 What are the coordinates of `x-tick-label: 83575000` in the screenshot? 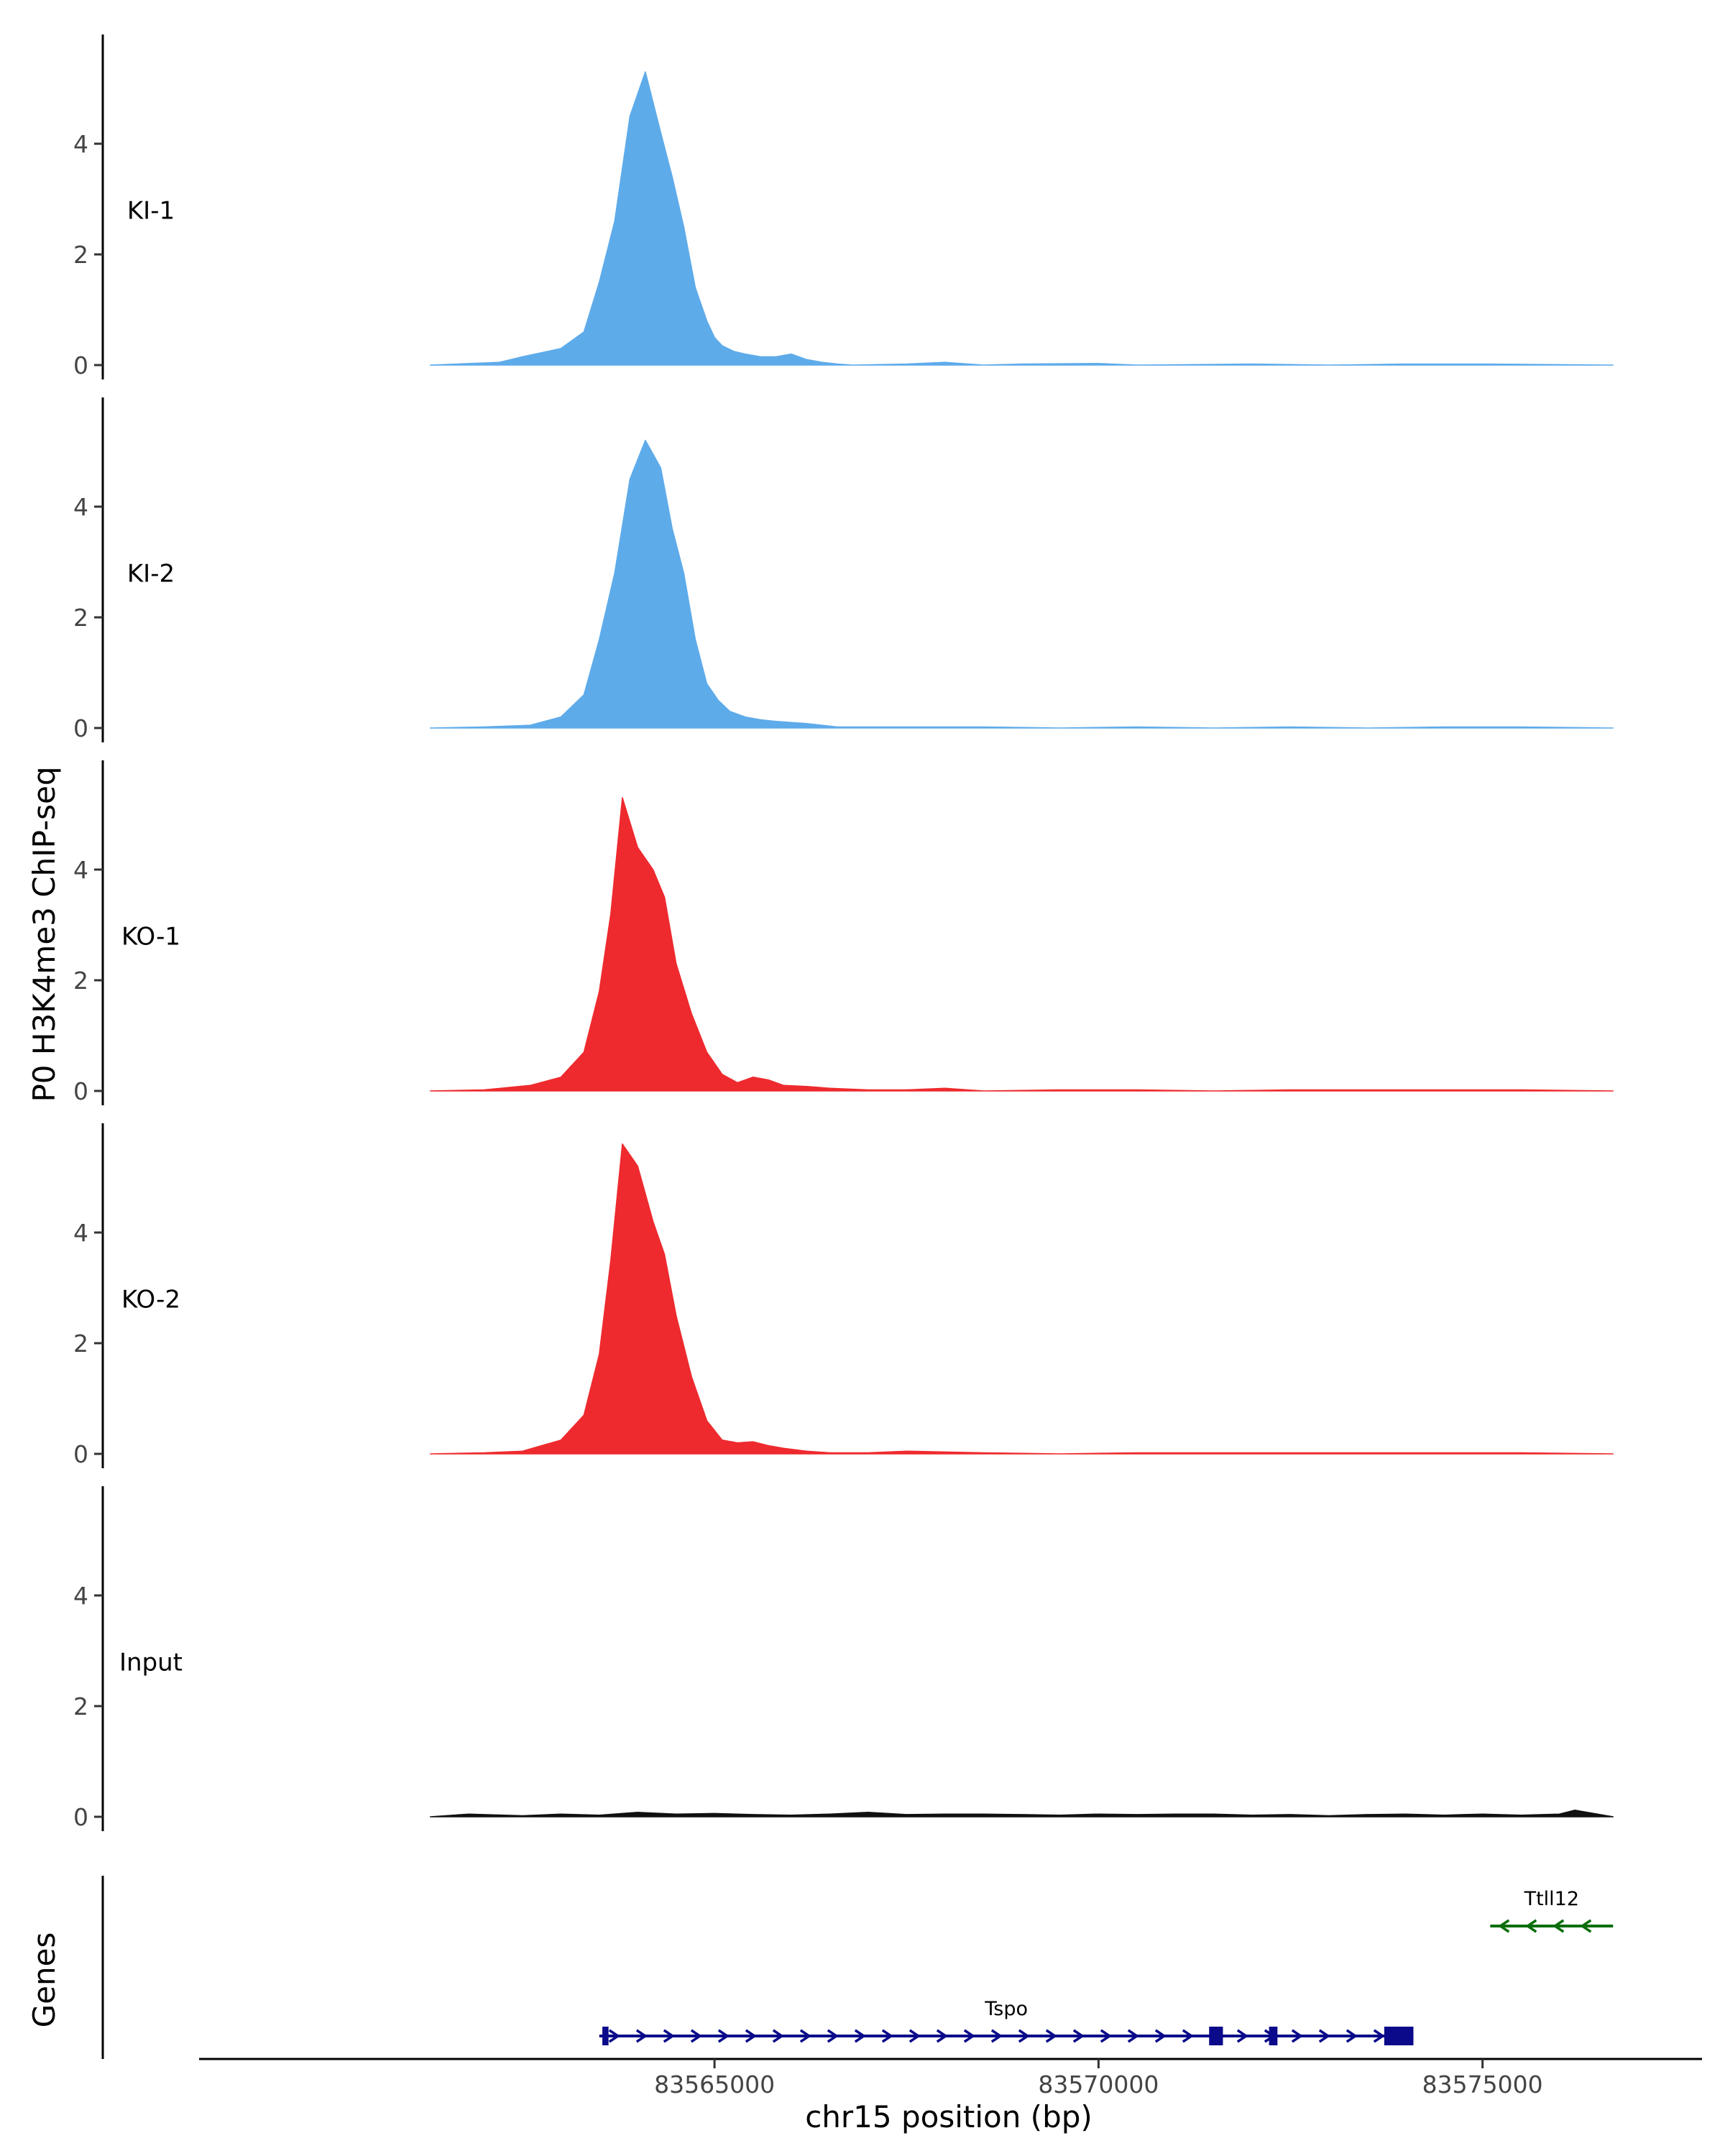 It's located at (1482, 2084).